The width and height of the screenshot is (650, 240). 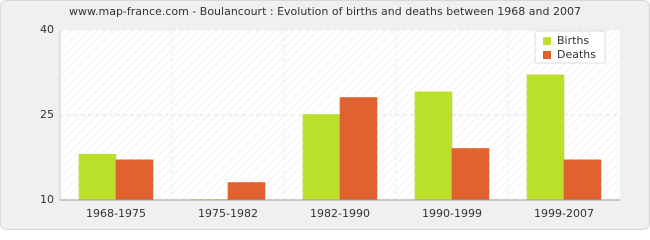 I want to click on x-tick-label: 1975-1982, so click(x=228, y=213).